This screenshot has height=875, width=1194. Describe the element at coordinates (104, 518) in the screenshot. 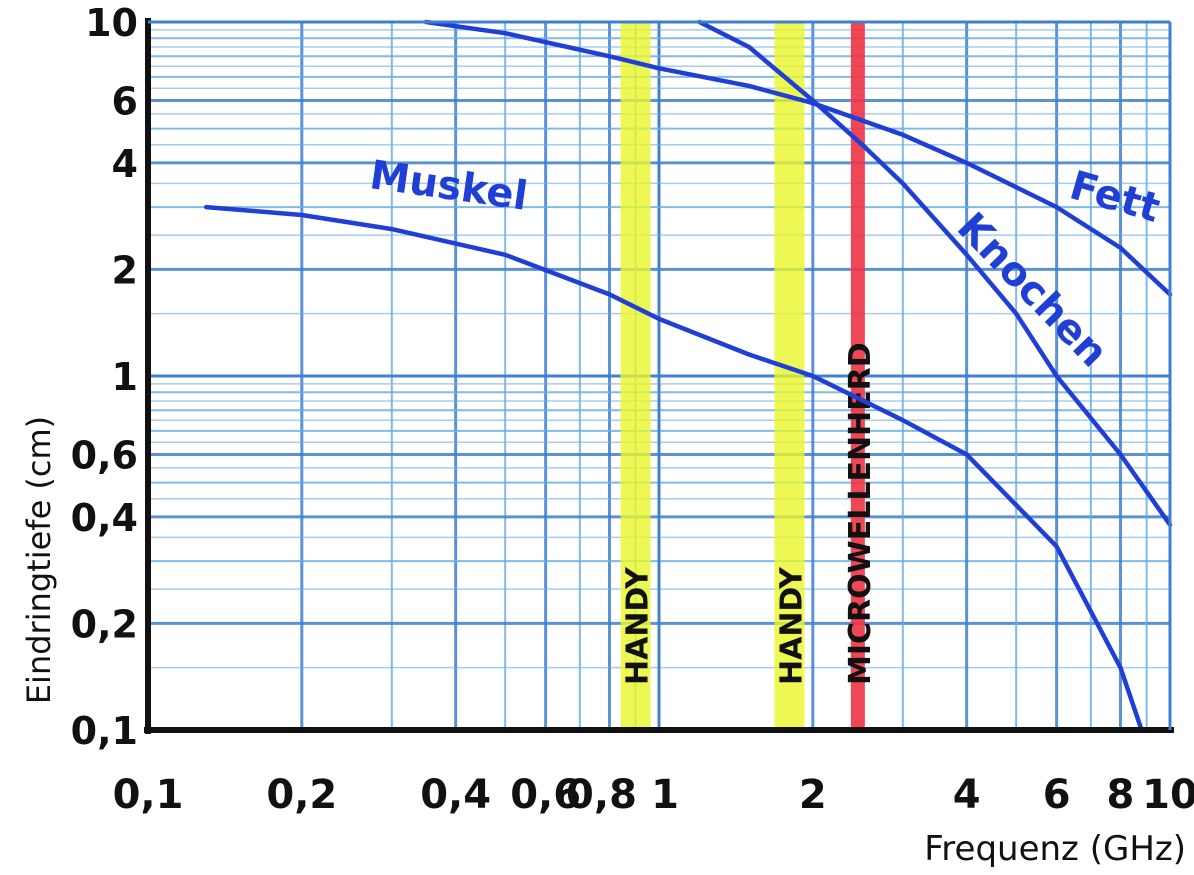

I see `y-tick-label: 0,4` at that location.